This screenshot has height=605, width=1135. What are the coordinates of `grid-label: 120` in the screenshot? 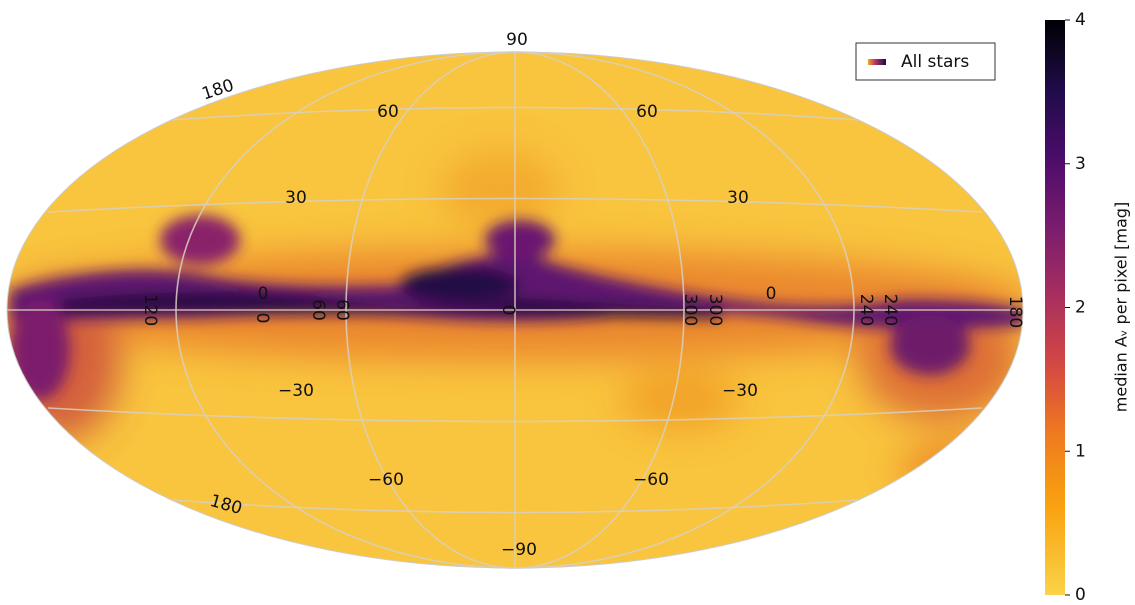 It's located at (150, 310).